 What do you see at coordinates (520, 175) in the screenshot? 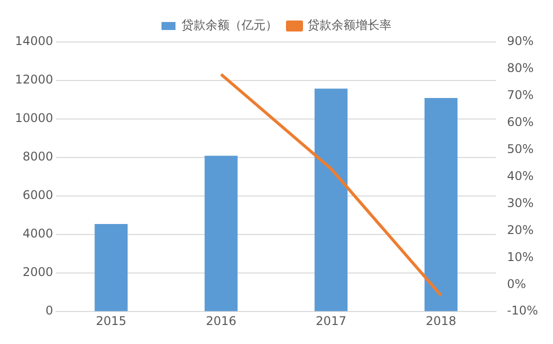
I see `y2-tick-label: 40%` at bounding box center [520, 175].